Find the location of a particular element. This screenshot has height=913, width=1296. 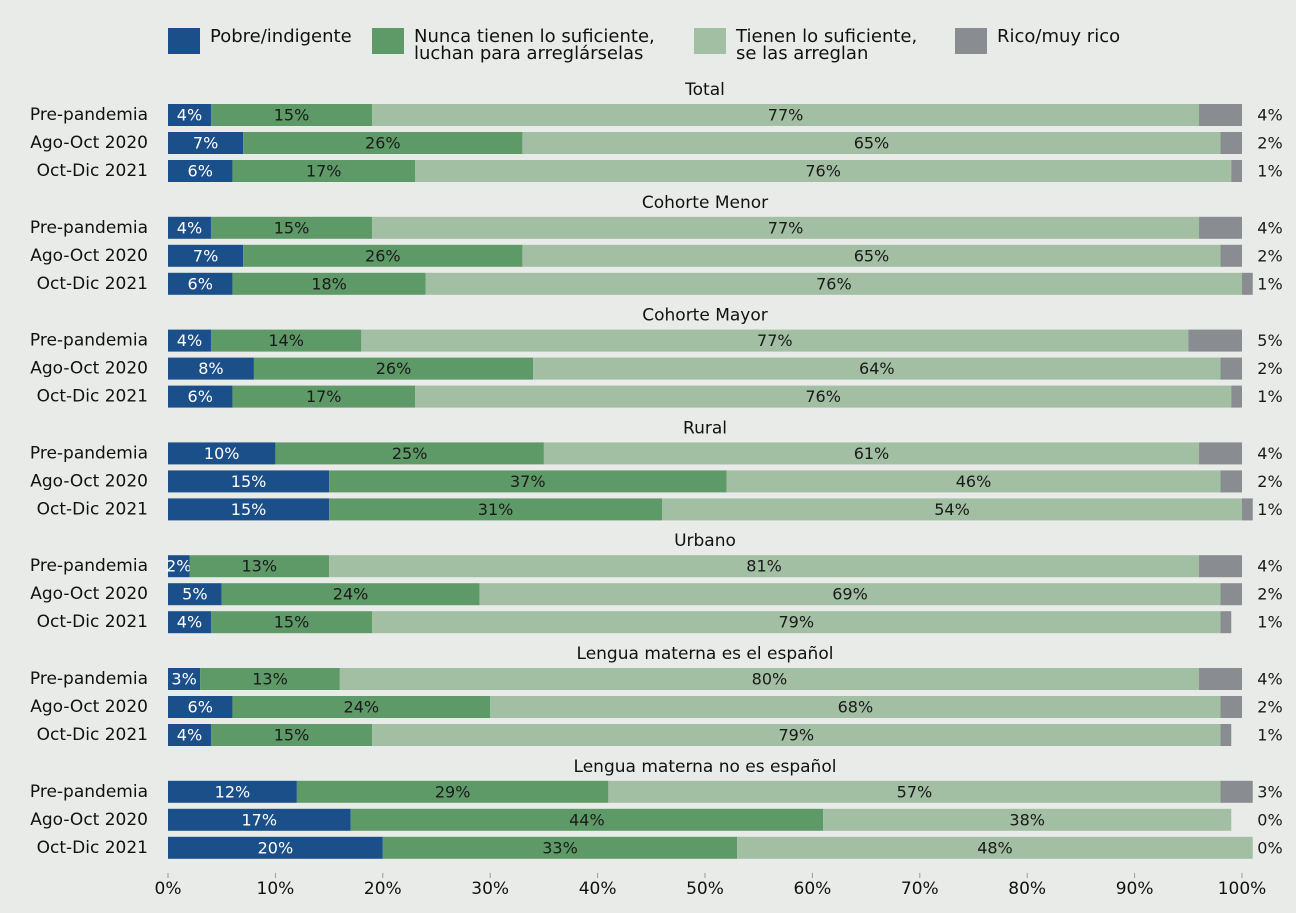

x-tick-label: 100% is located at coordinates (1242, 889).